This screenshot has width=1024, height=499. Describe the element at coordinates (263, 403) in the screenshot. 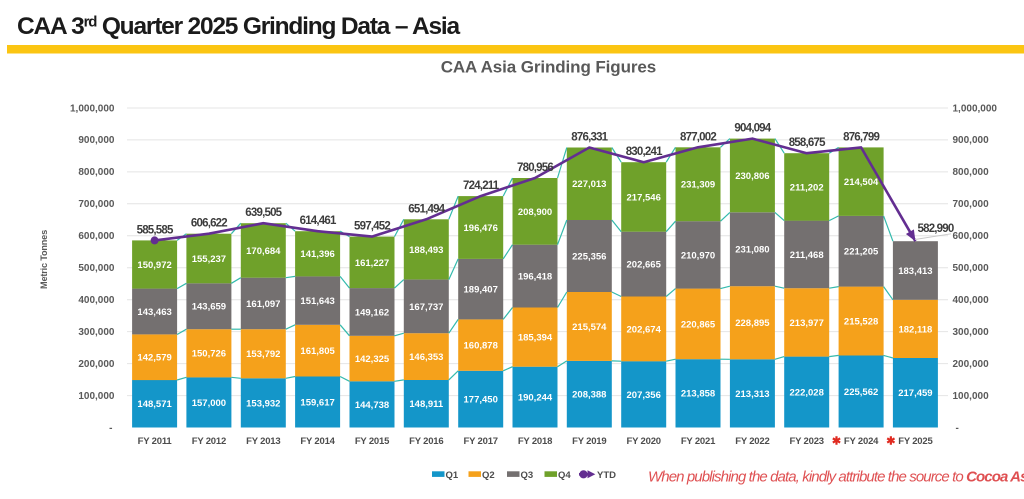

I see `svg-text: 153,932` at that location.